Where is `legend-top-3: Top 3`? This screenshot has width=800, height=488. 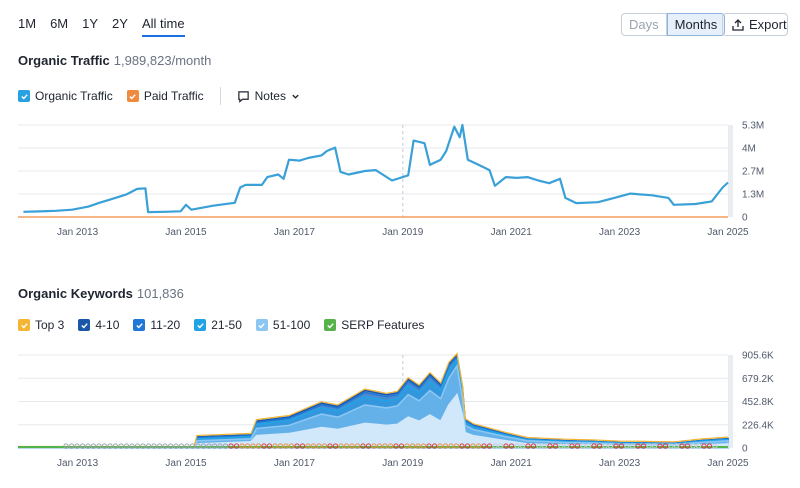 legend-top-3: Top 3 is located at coordinates (41, 325).